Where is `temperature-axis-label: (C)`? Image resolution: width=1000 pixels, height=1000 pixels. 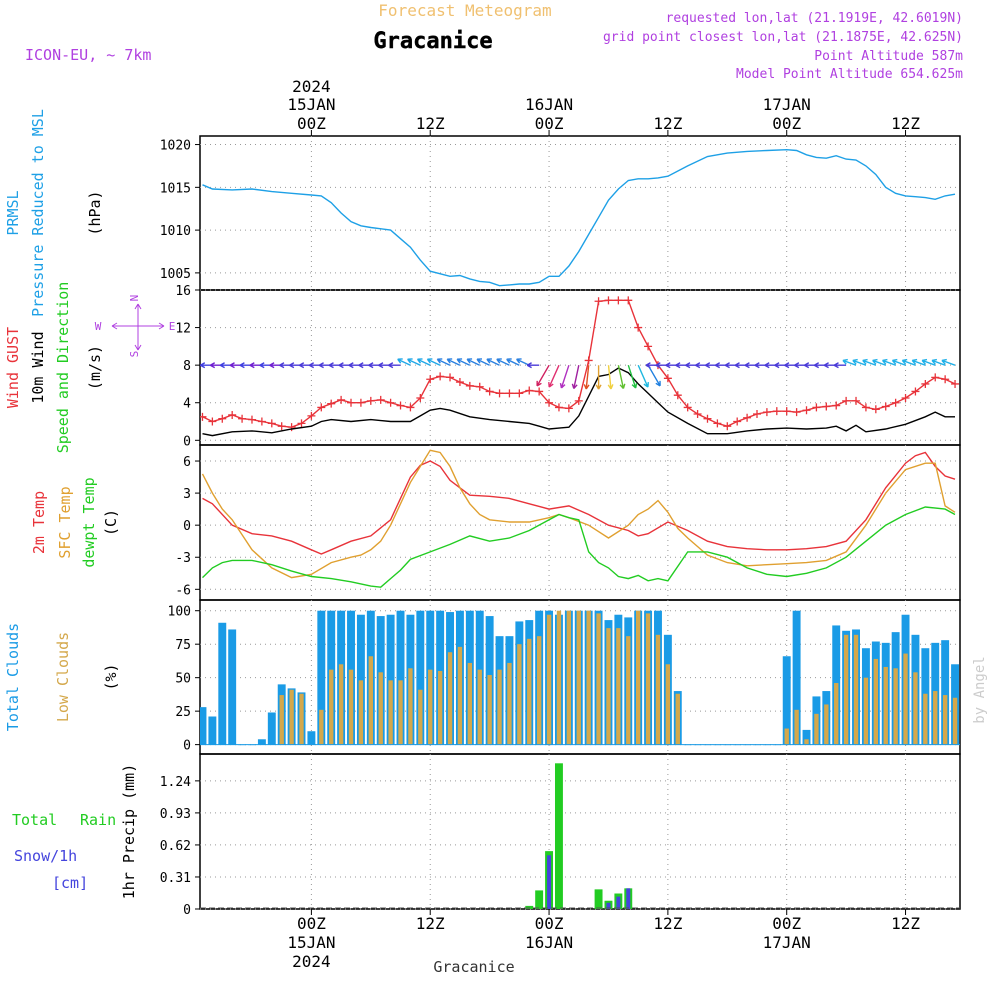
temperature-axis-label: (C) is located at coordinates (111, 522).